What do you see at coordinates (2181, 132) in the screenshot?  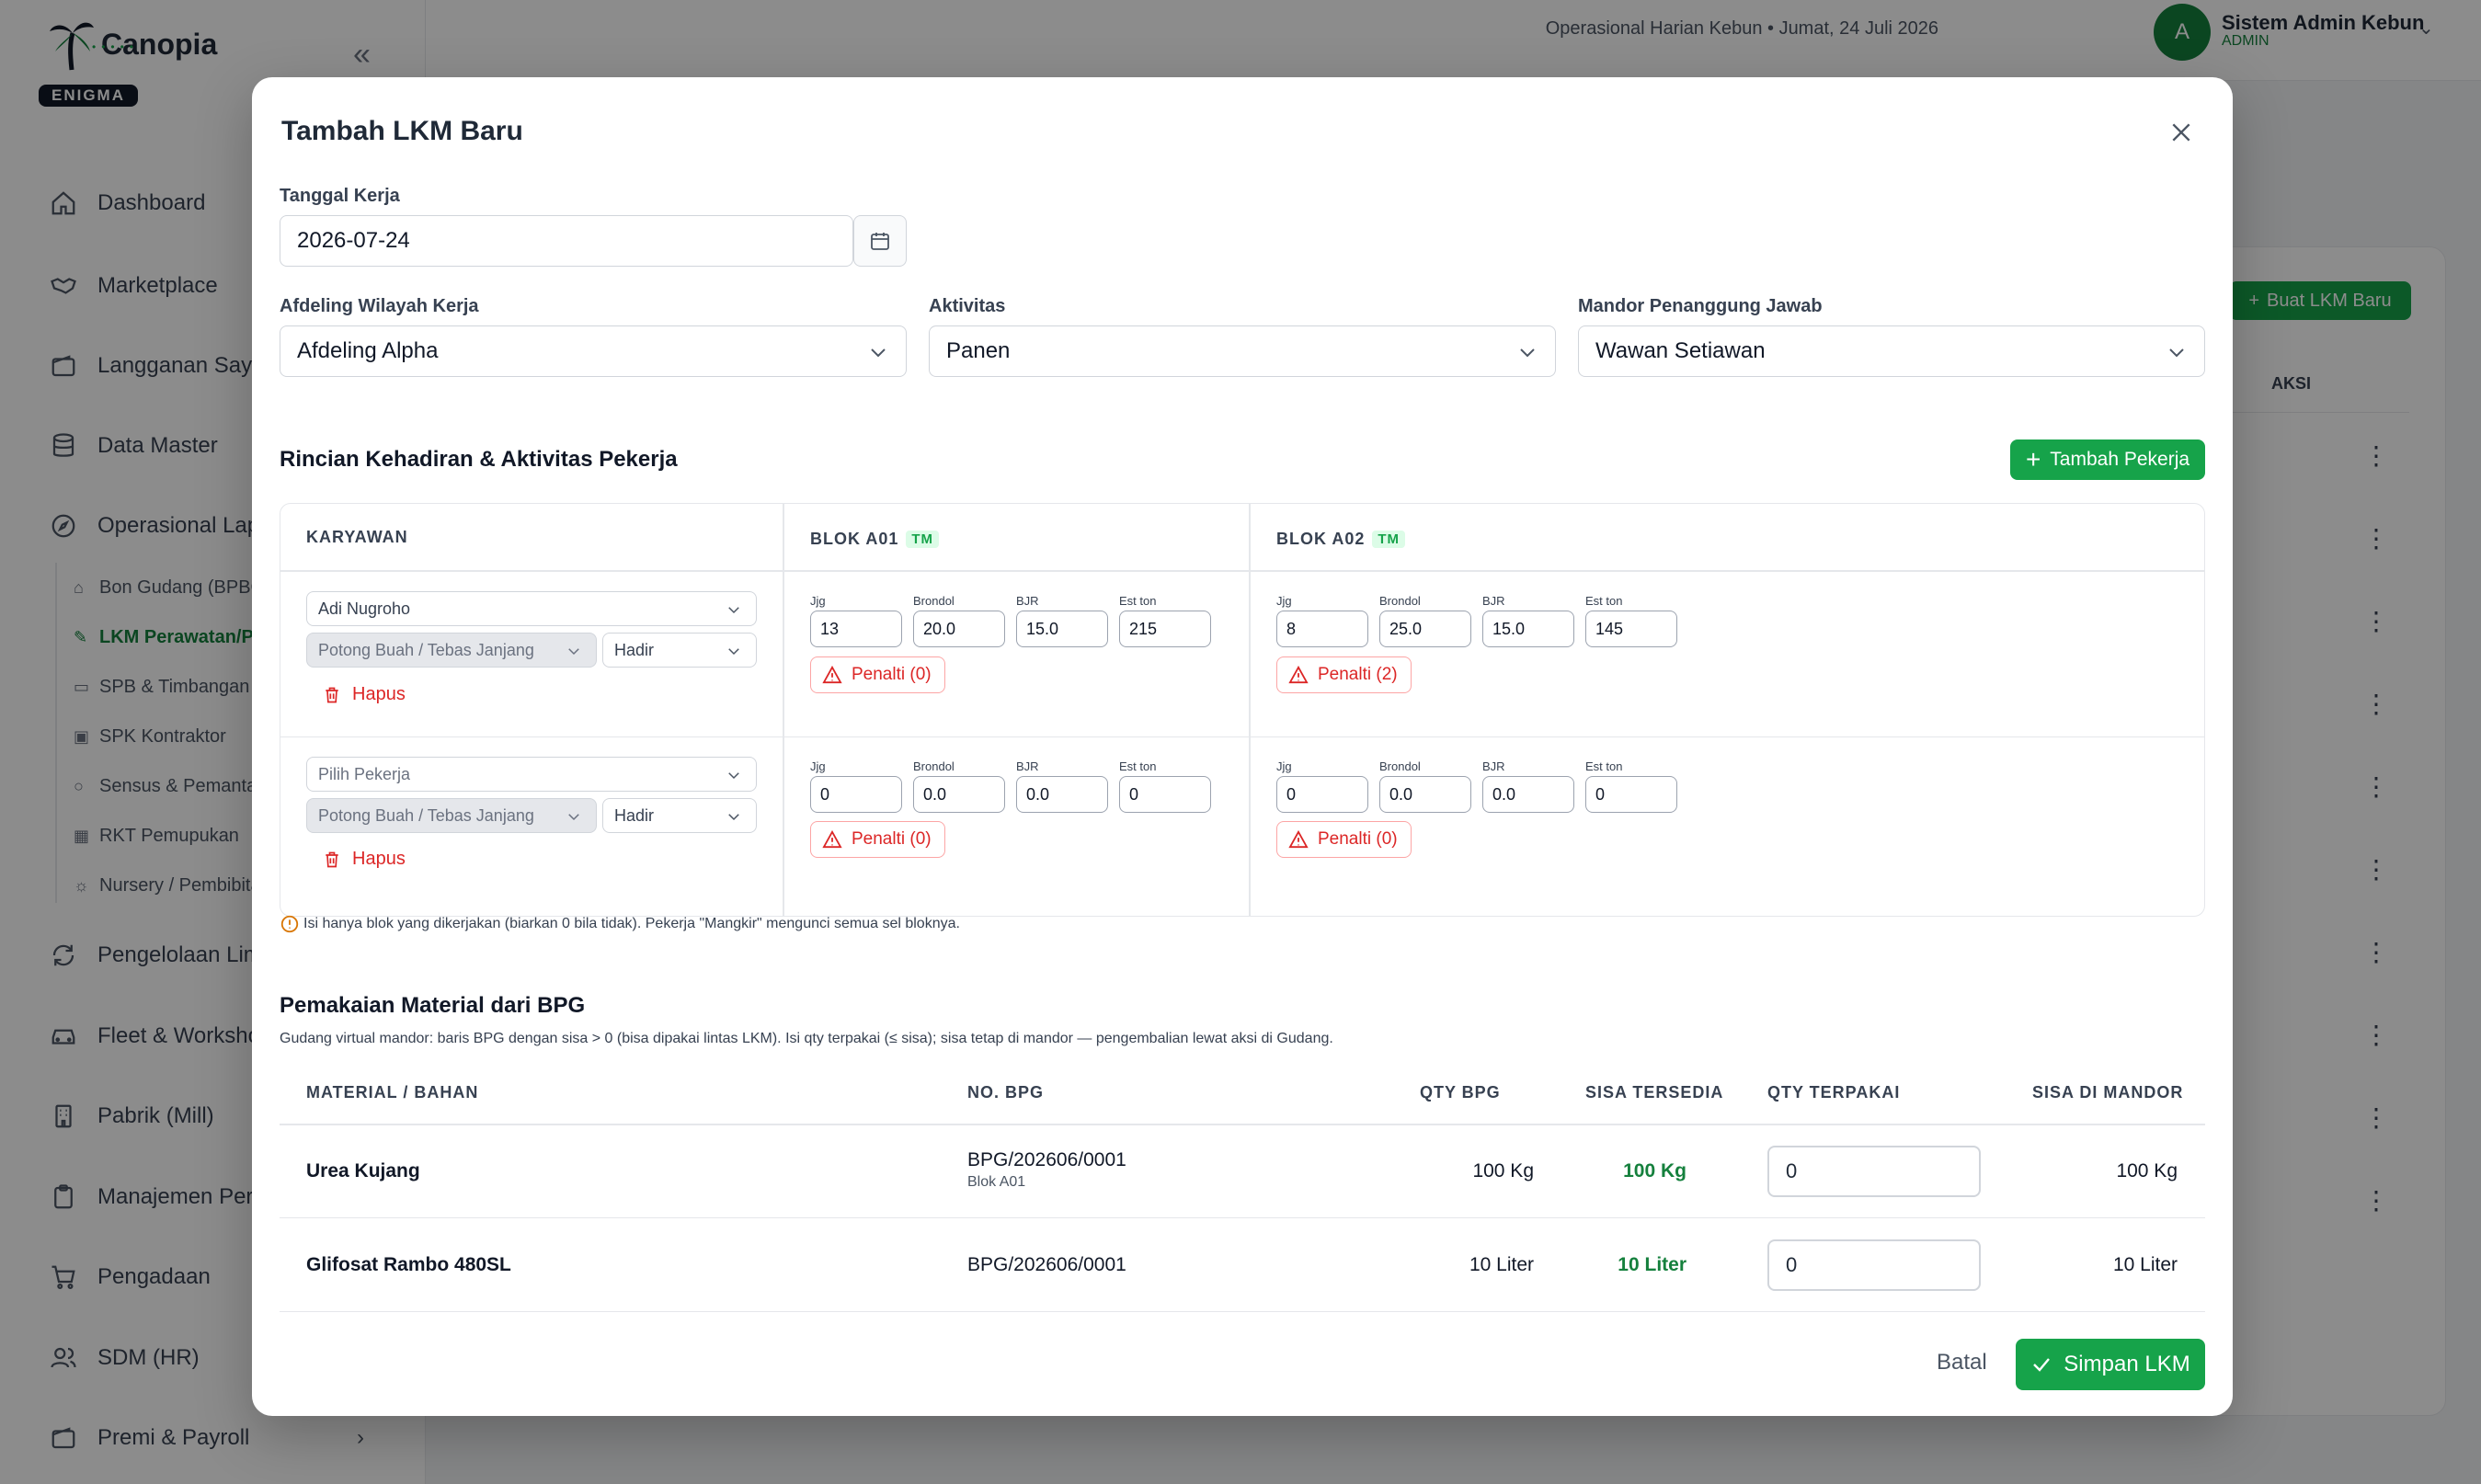 I see `close-icon` at bounding box center [2181, 132].